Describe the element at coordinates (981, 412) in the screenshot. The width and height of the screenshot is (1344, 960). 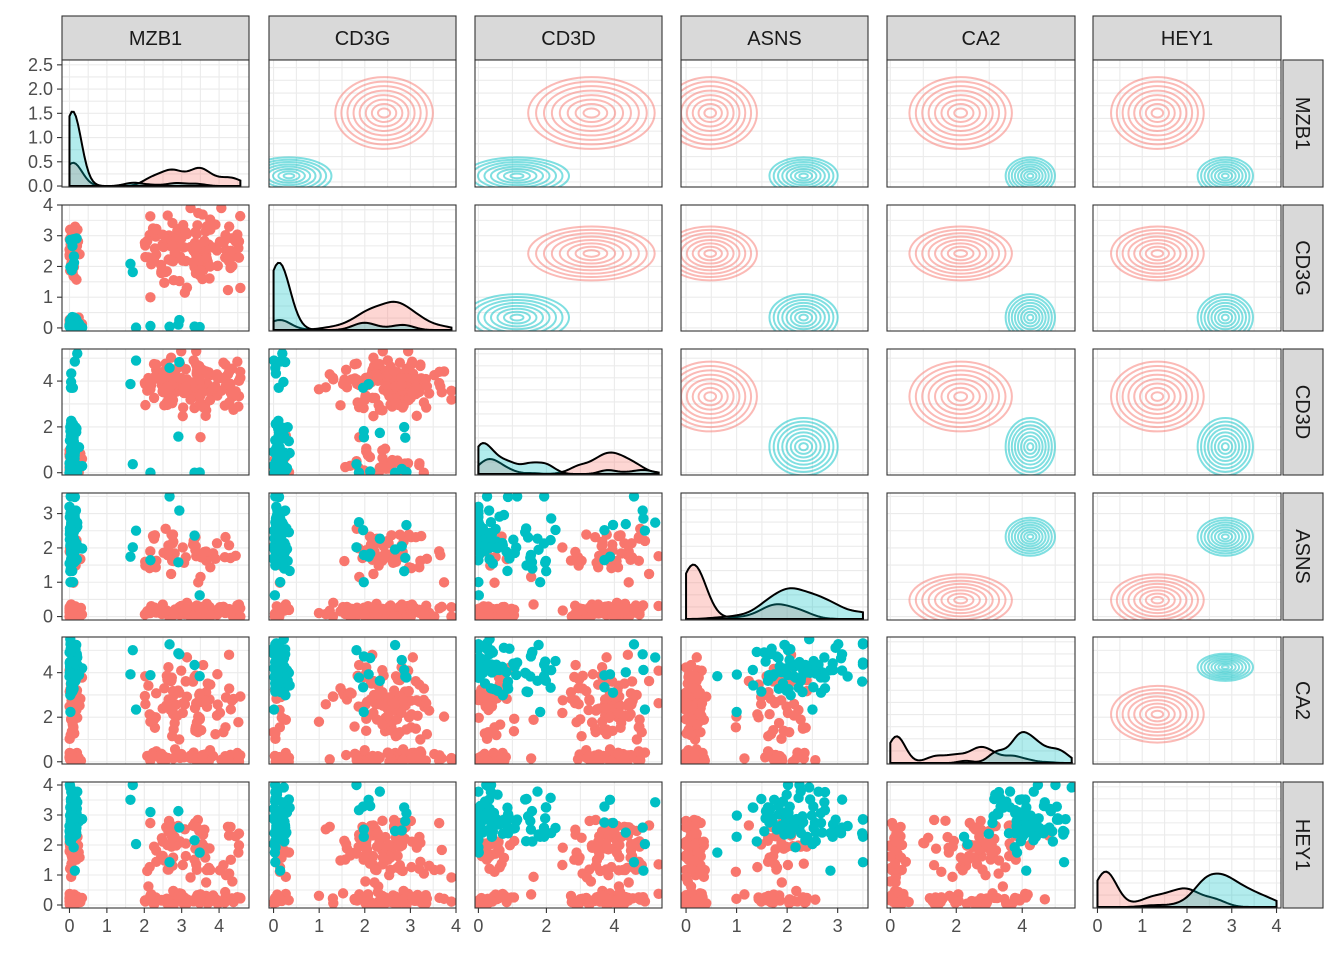
I see `panel-cd3d-ca2` at that location.